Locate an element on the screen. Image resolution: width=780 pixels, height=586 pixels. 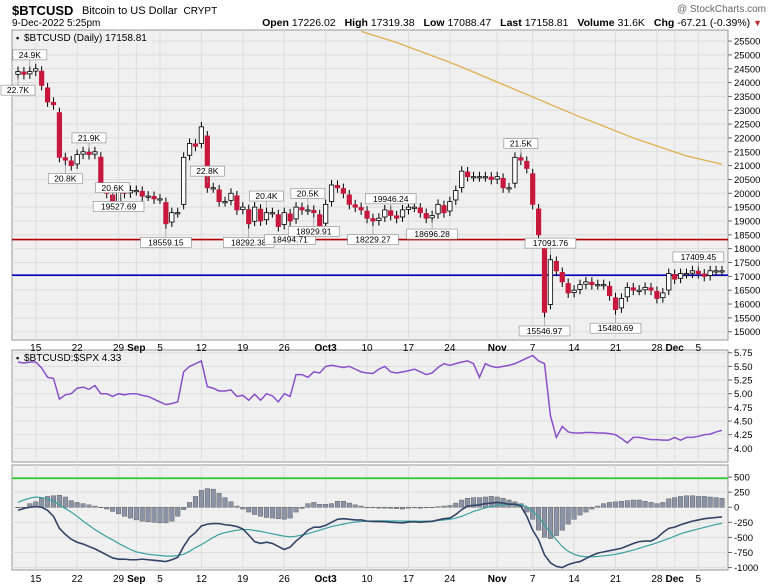
y-tick-label: 18000 is located at coordinates (747, 249).